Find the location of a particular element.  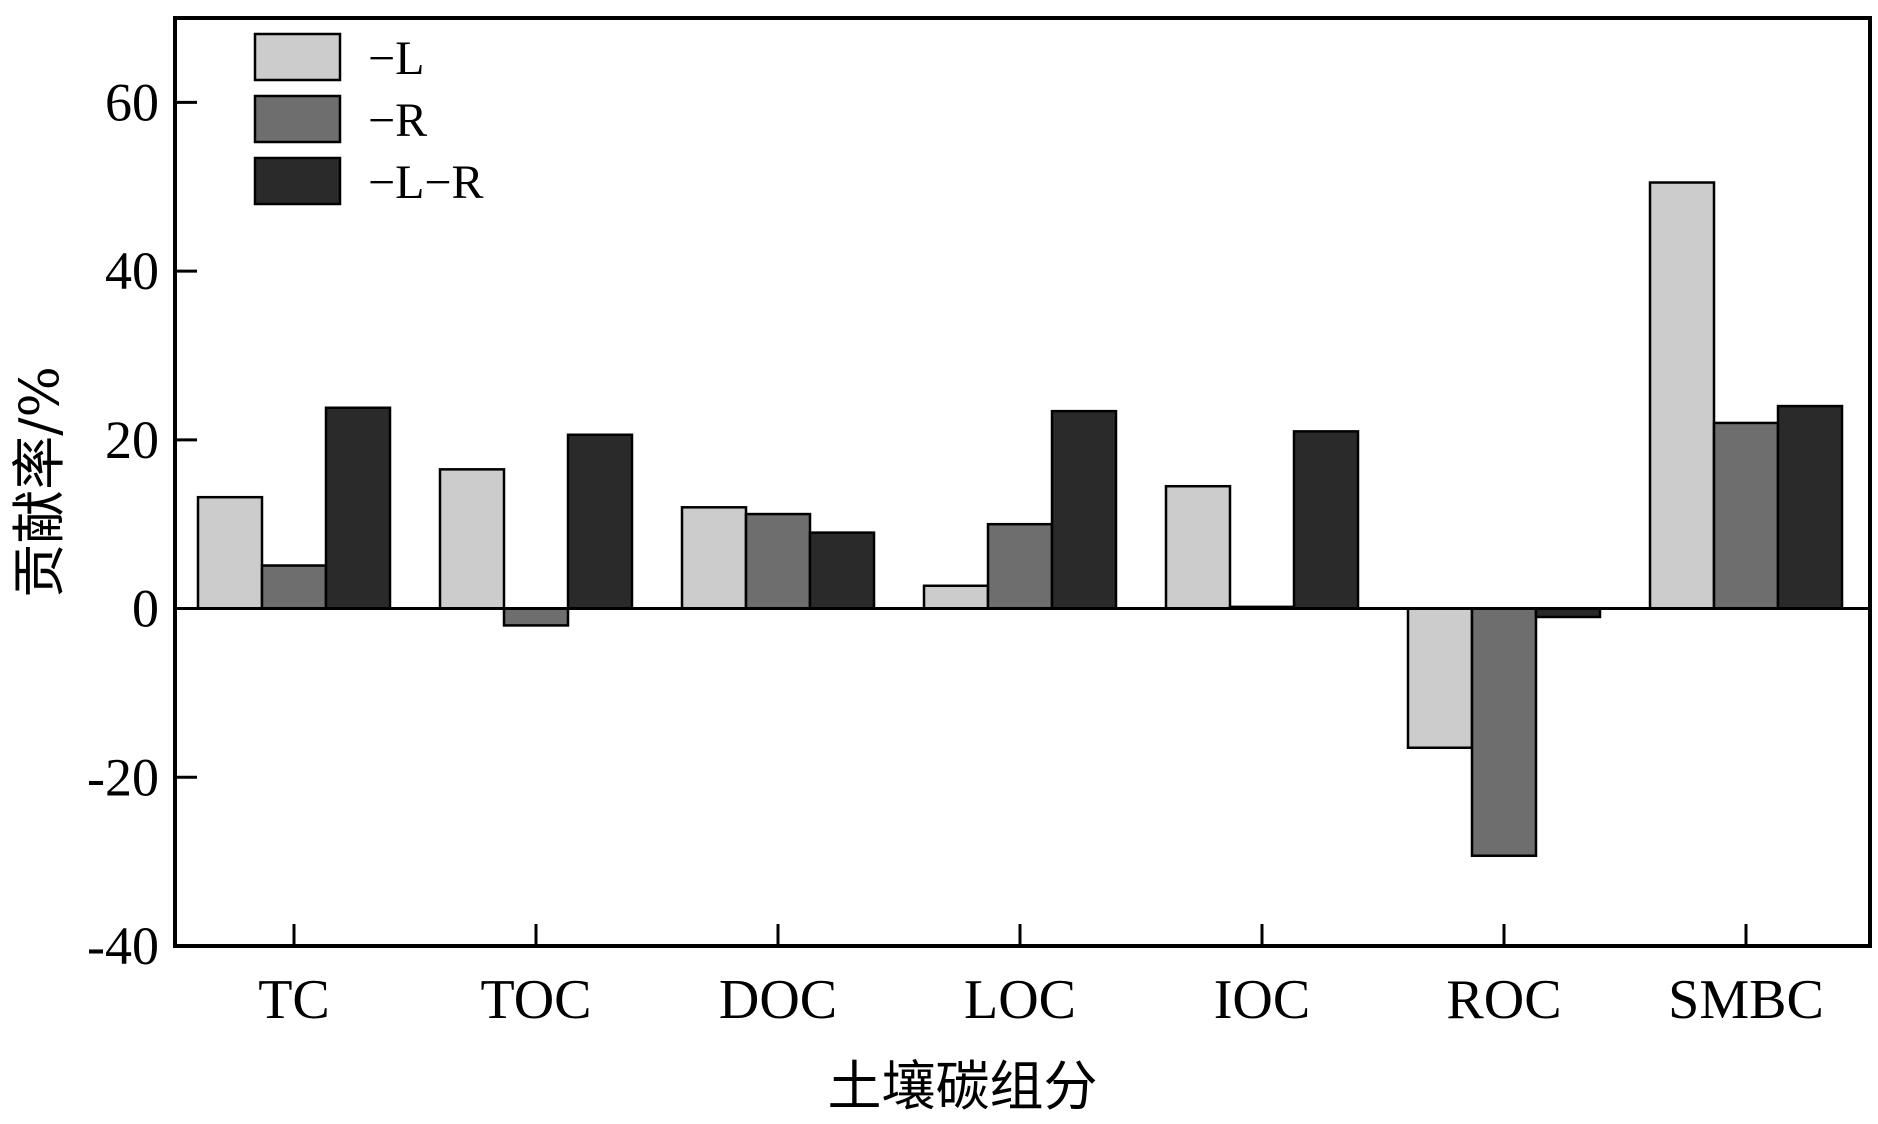

legend: −L−R−L−R is located at coordinates (368, 120).